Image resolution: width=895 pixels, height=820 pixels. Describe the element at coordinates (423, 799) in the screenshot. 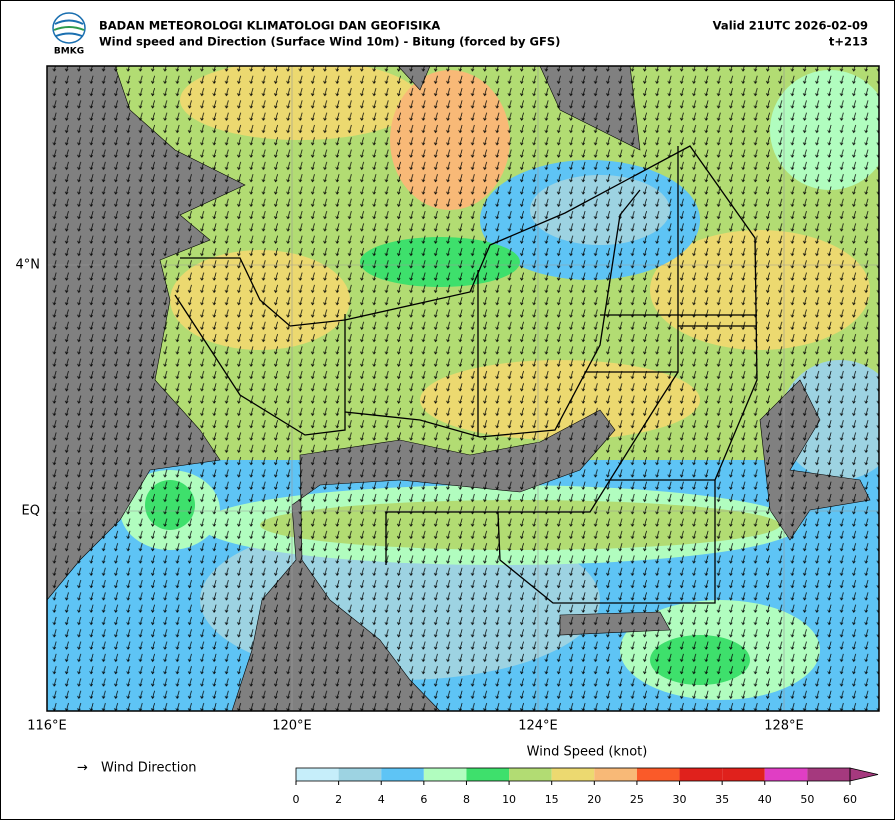

I see `colorbar-tick-label: 6` at that location.